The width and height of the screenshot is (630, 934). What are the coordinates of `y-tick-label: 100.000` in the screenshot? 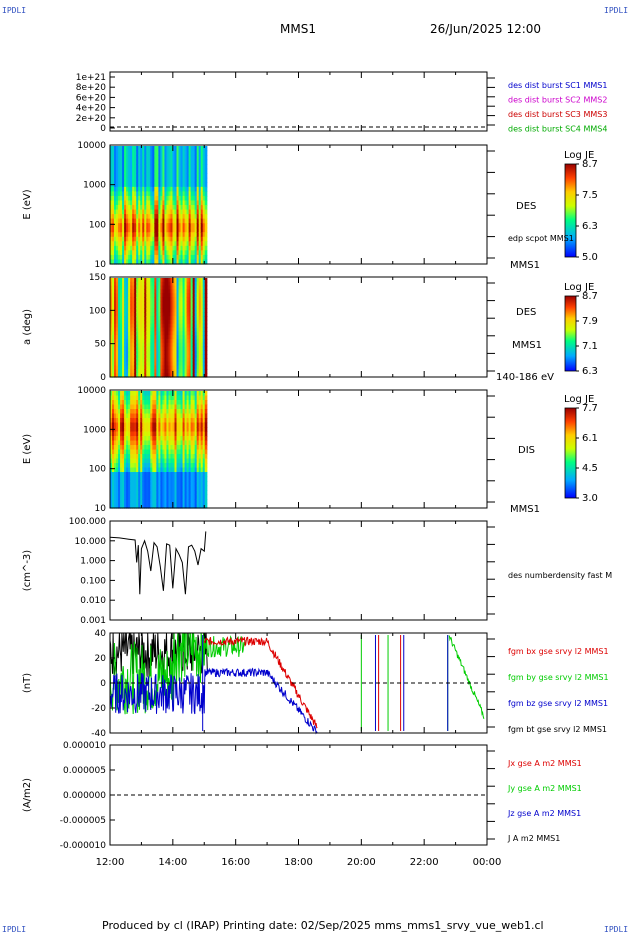 It's located at (87, 522).